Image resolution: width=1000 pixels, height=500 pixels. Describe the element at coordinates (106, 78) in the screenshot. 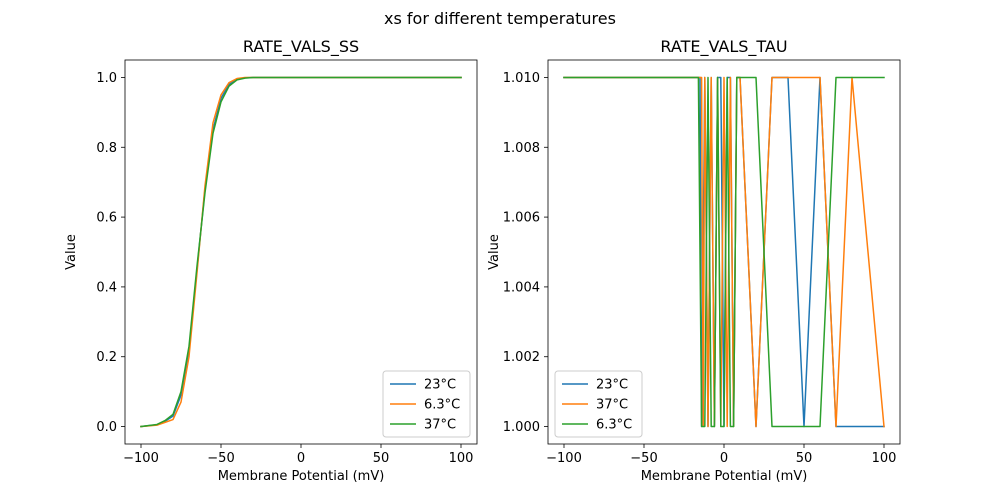

I see `y-tick-label: 1.0` at that location.